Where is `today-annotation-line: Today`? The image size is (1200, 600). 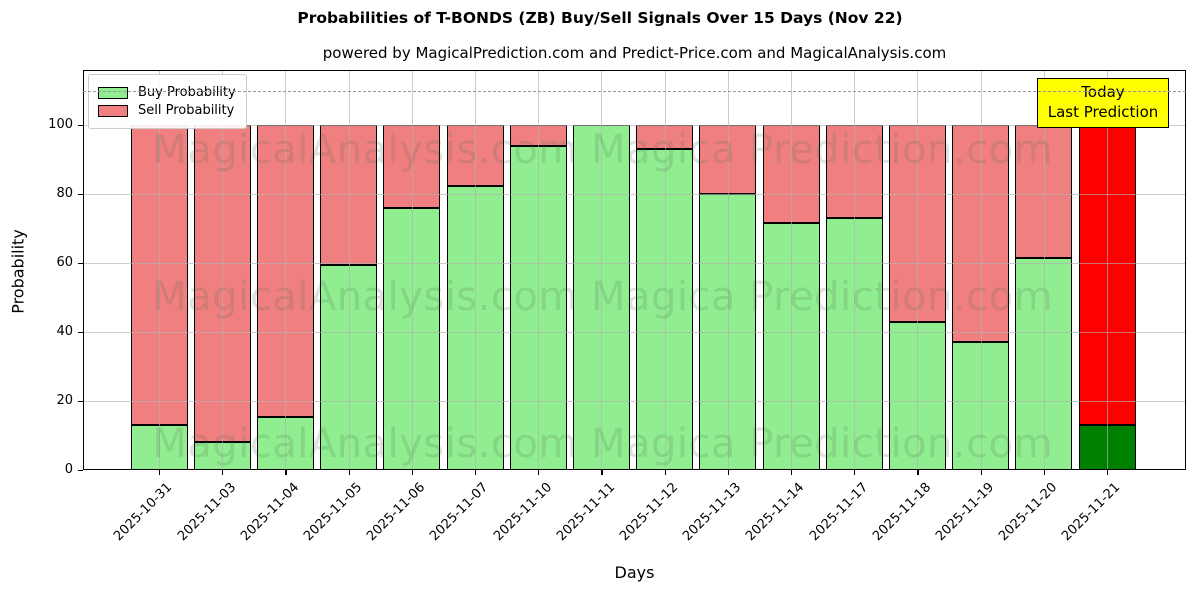
today-annotation-line: Today is located at coordinates (1103, 92).